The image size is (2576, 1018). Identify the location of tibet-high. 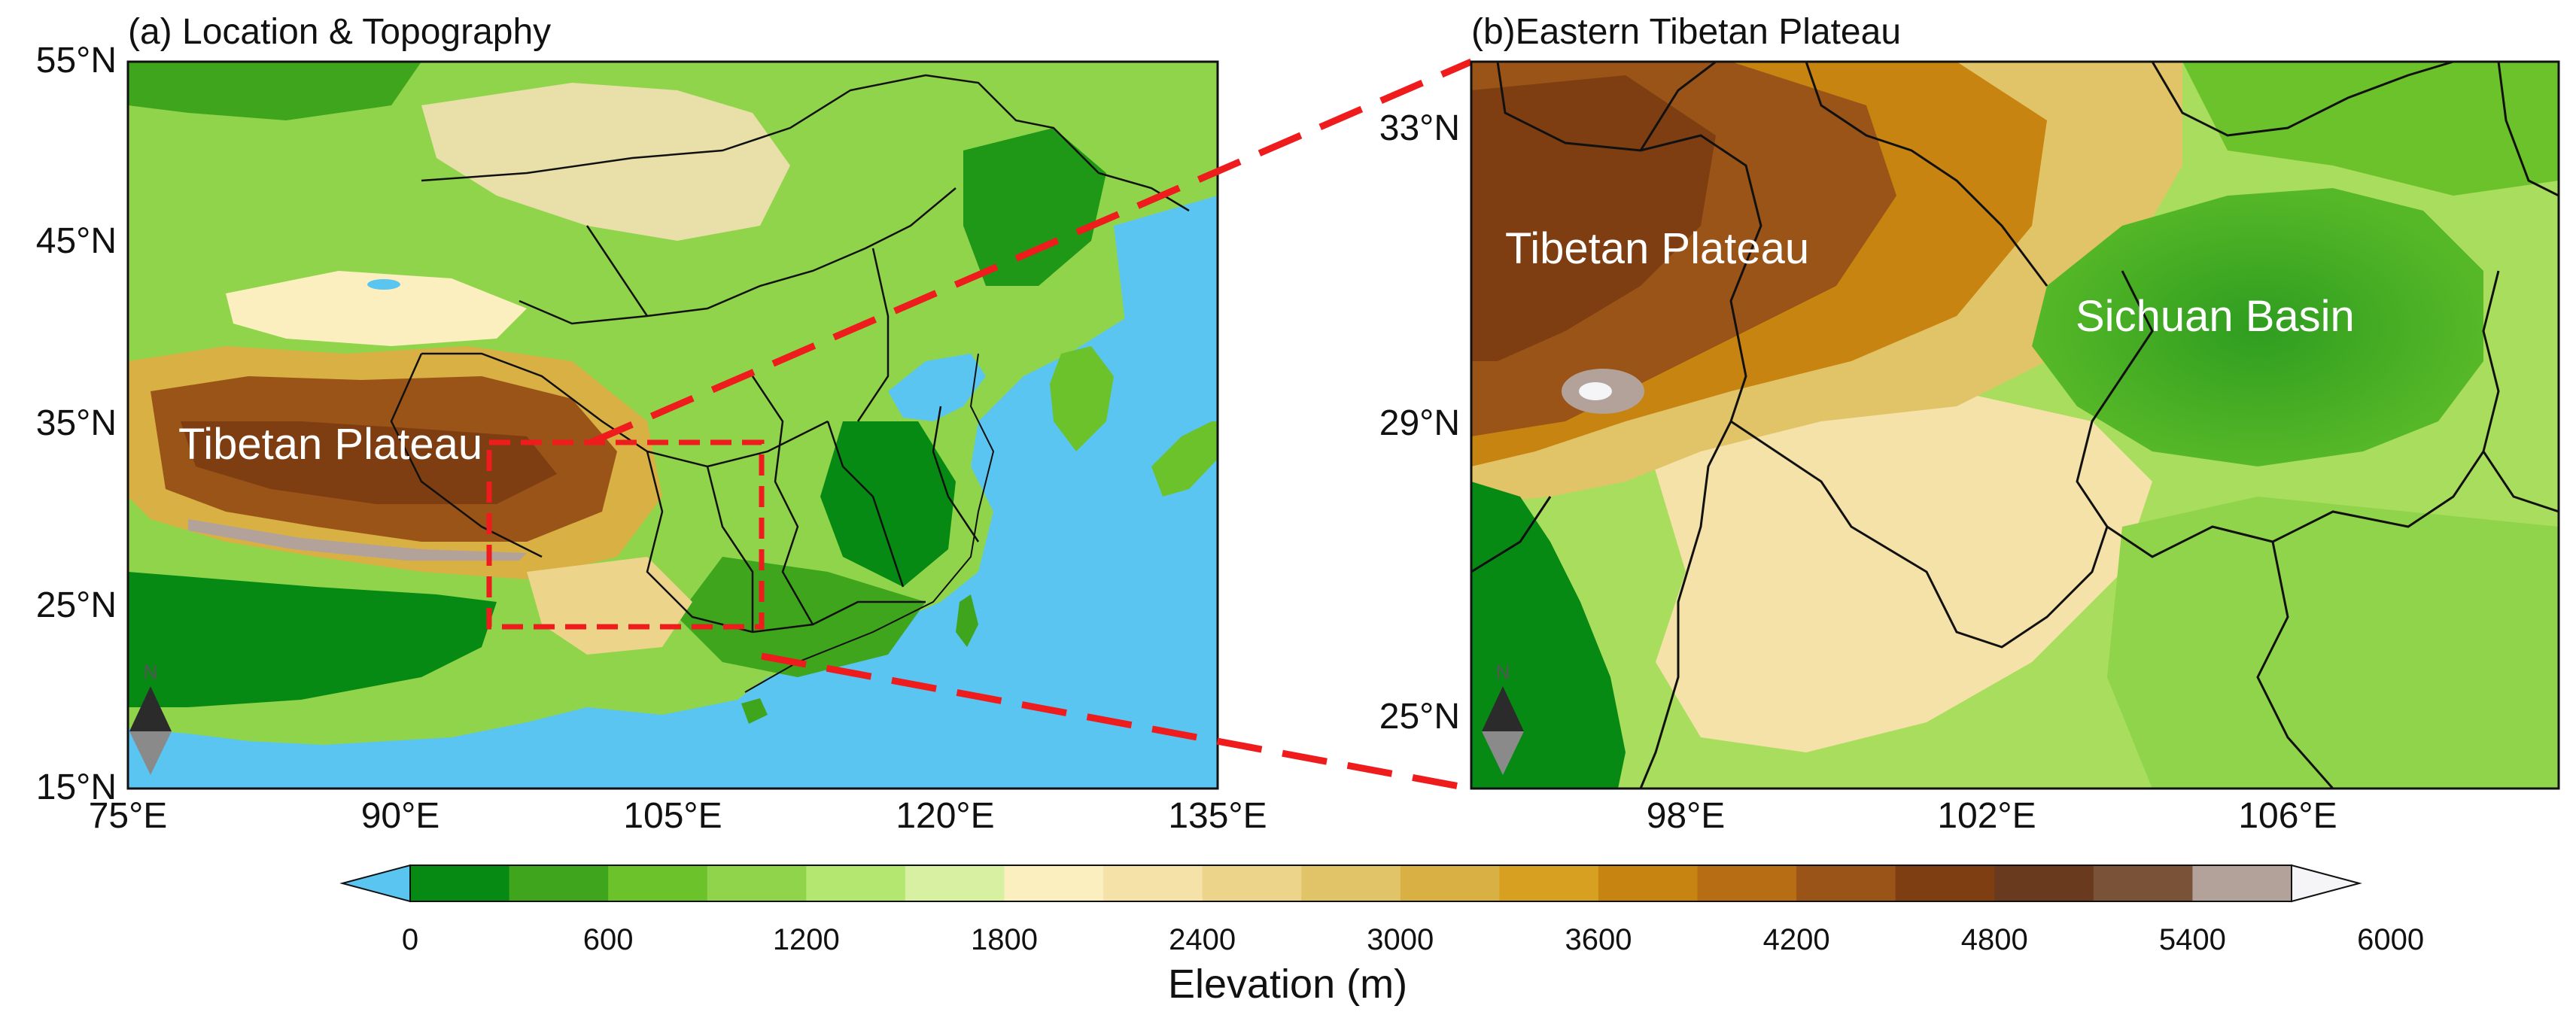
(369, 463).